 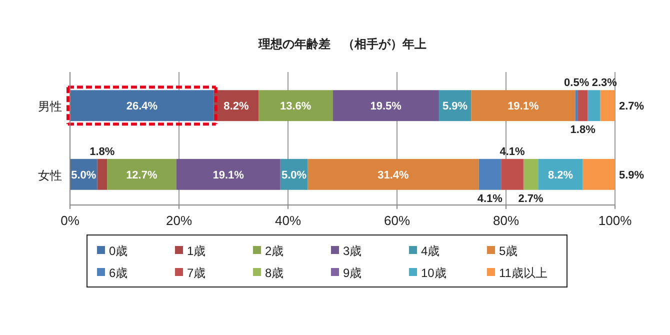 What do you see at coordinates (288, 220) in the screenshot?
I see `x-tick-label: 40%` at bounding box center [288, 220].